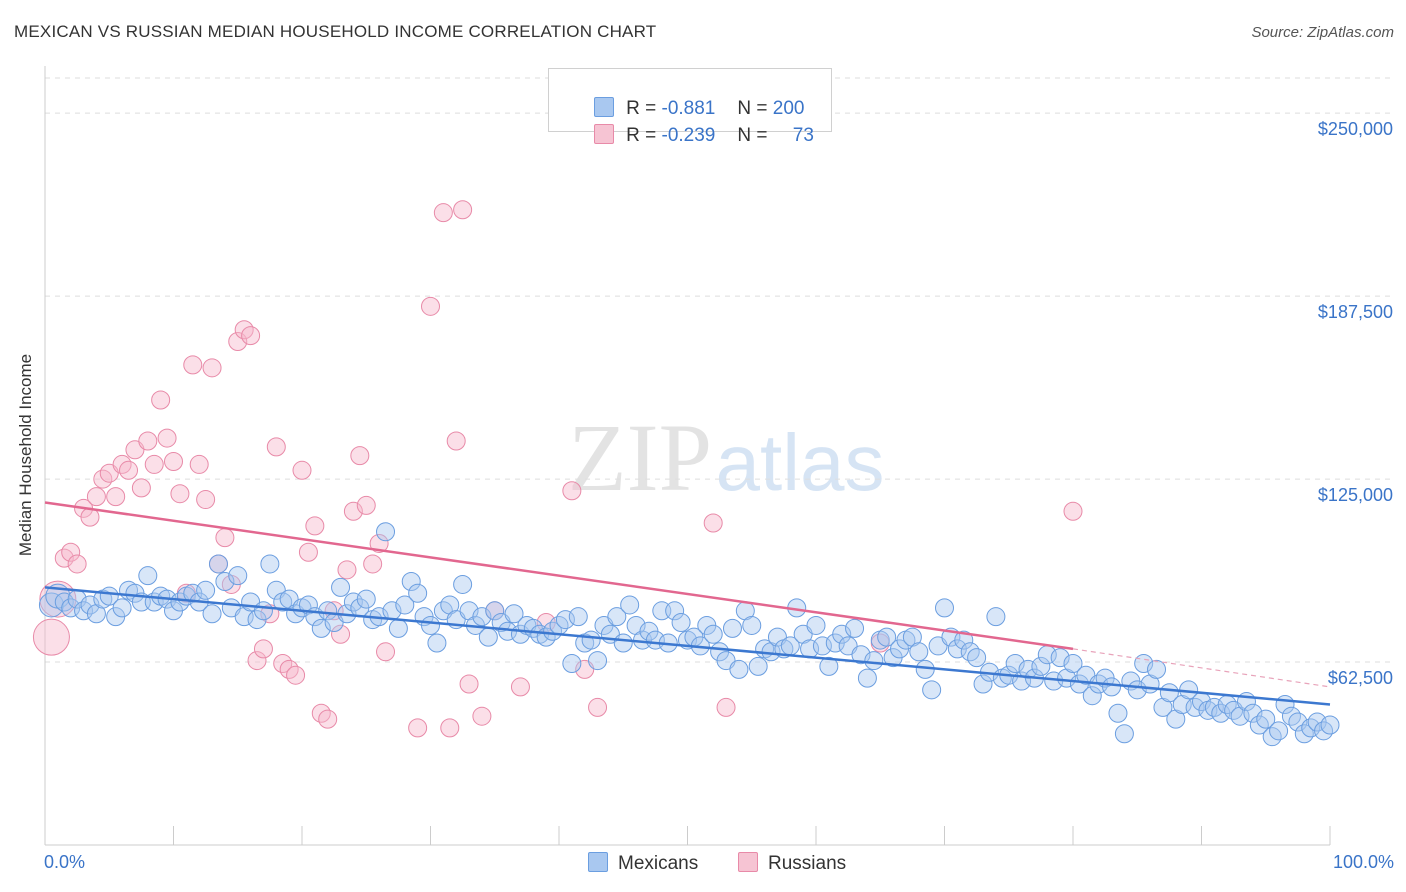 Image resolution: width=1406 pixels, height=892 pixels. I want to click on russians-trendline-extension, so click(1201, 668).